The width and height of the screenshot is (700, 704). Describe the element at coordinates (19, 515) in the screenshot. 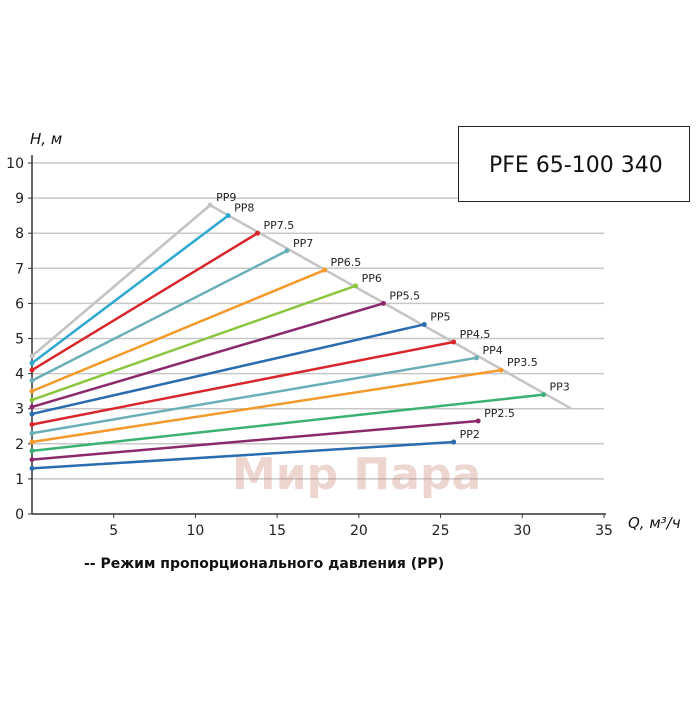

I see `y-tick-label-0: 0` at that location.